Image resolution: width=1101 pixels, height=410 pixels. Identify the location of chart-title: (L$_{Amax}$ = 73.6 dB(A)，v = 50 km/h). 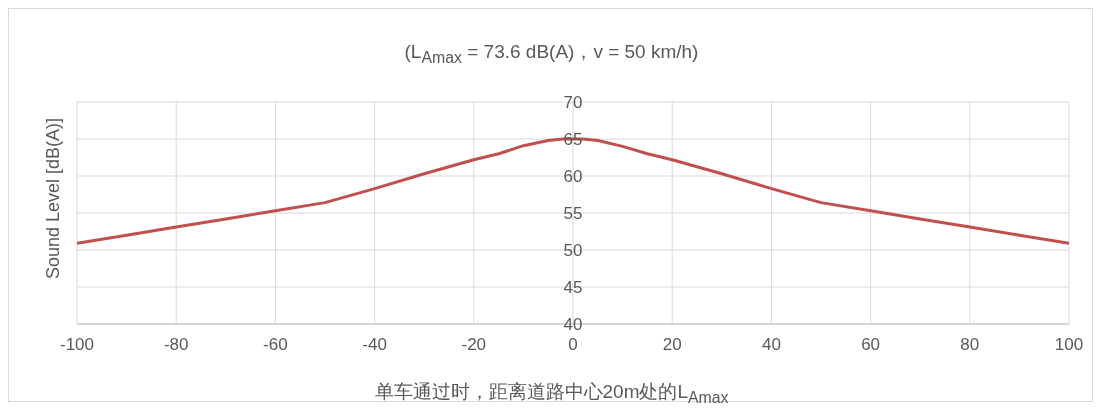
(551, 53).